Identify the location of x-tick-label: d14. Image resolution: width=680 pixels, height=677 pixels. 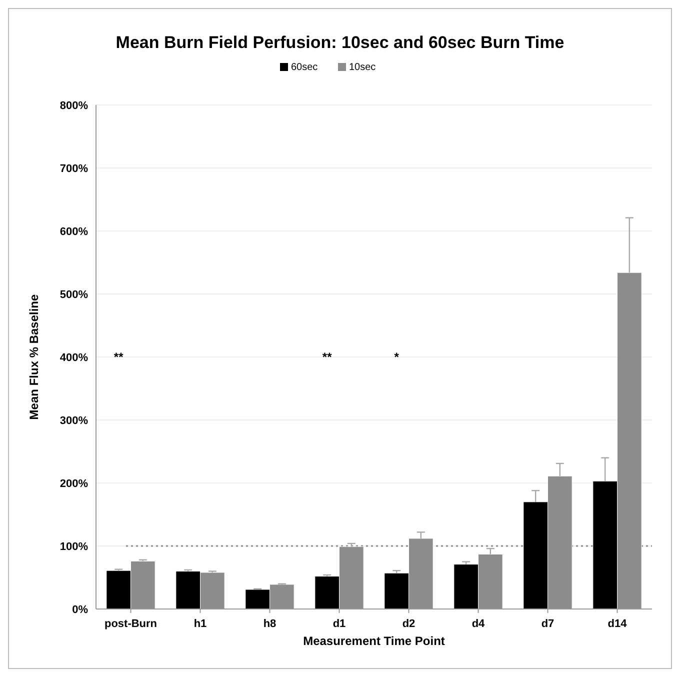
(618, 624).